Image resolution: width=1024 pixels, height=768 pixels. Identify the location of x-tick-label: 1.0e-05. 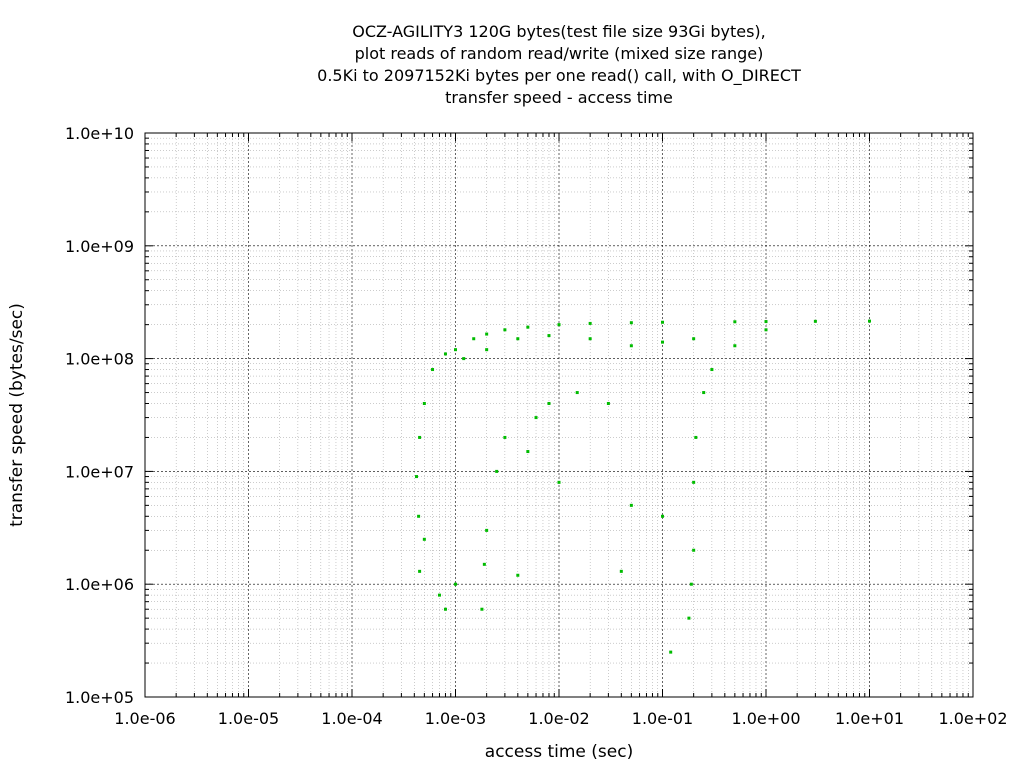
(248, 718).